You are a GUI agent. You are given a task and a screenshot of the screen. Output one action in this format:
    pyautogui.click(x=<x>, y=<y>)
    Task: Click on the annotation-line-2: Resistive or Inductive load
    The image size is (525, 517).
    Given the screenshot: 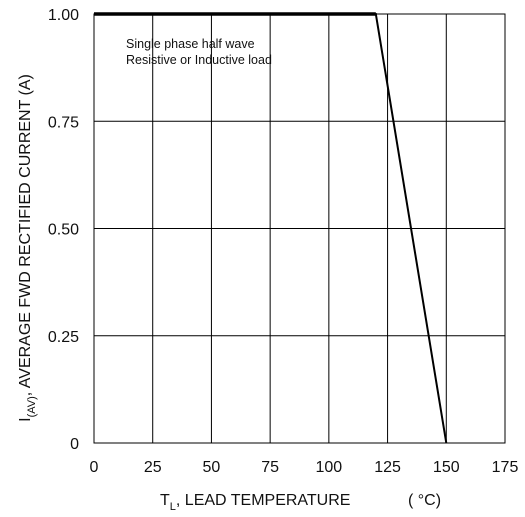 What is the action you would take?
    pyautogui.click(x=199, y=60)
    